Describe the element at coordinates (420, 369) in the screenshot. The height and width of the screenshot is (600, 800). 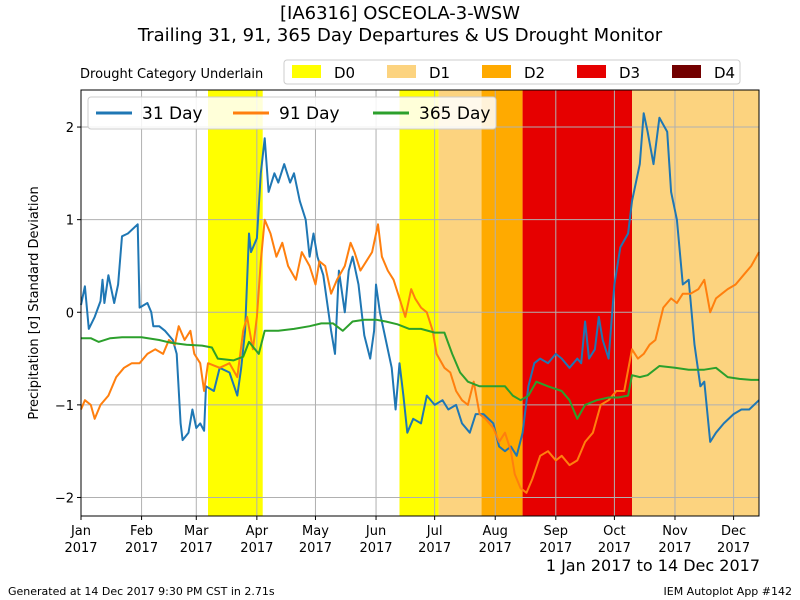
I see `series-line-365-day` at that location.